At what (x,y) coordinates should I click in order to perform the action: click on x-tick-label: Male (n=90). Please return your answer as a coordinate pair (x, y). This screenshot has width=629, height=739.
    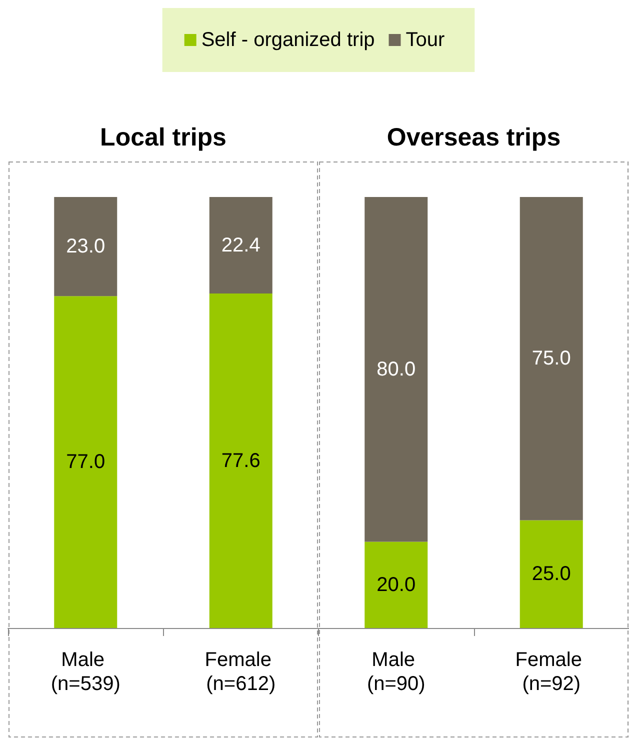
    Looking at the image, I should click on (396, 672).